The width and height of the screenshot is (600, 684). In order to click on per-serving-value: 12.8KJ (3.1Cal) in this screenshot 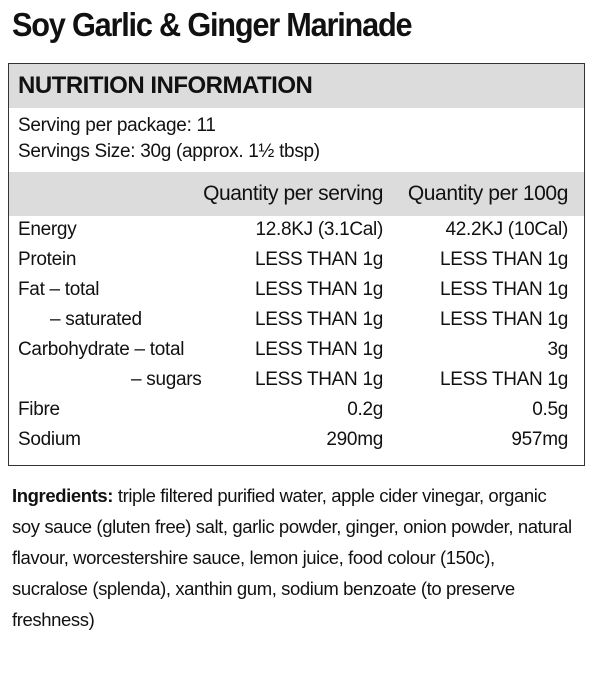, I will do `click(319, 229)`.